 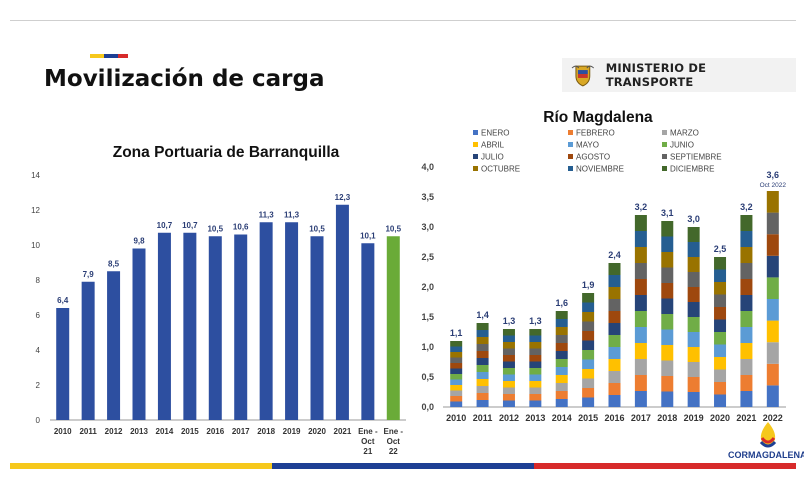 I want to click on x-tick-label: 2010, so click(x=63, y=431).